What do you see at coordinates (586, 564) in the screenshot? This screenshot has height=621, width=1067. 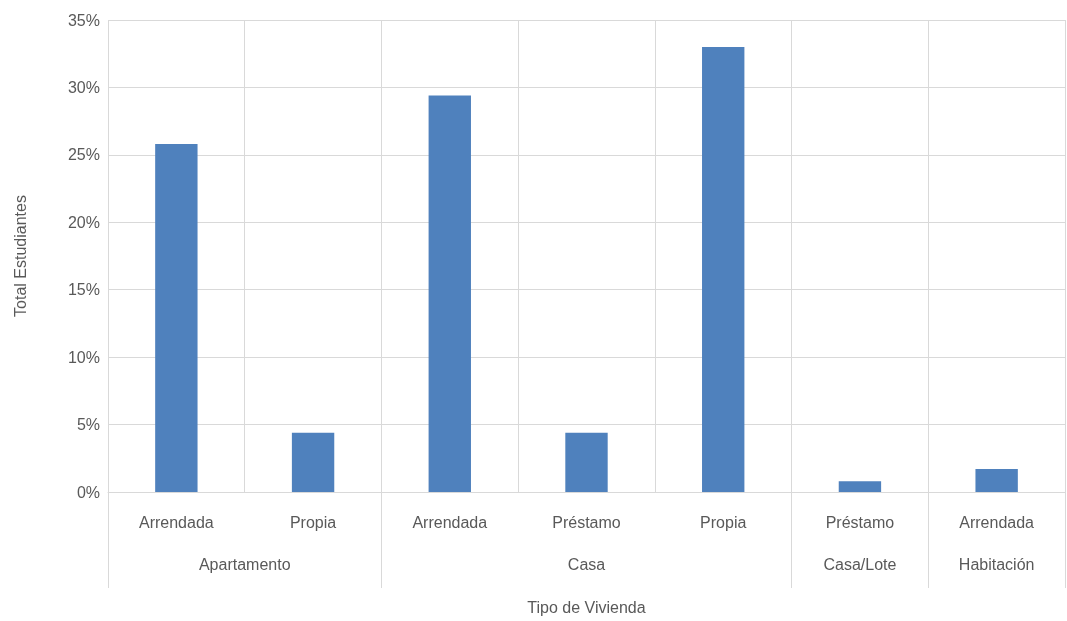 I see `text: Casa` at bounding box center [586, 564].